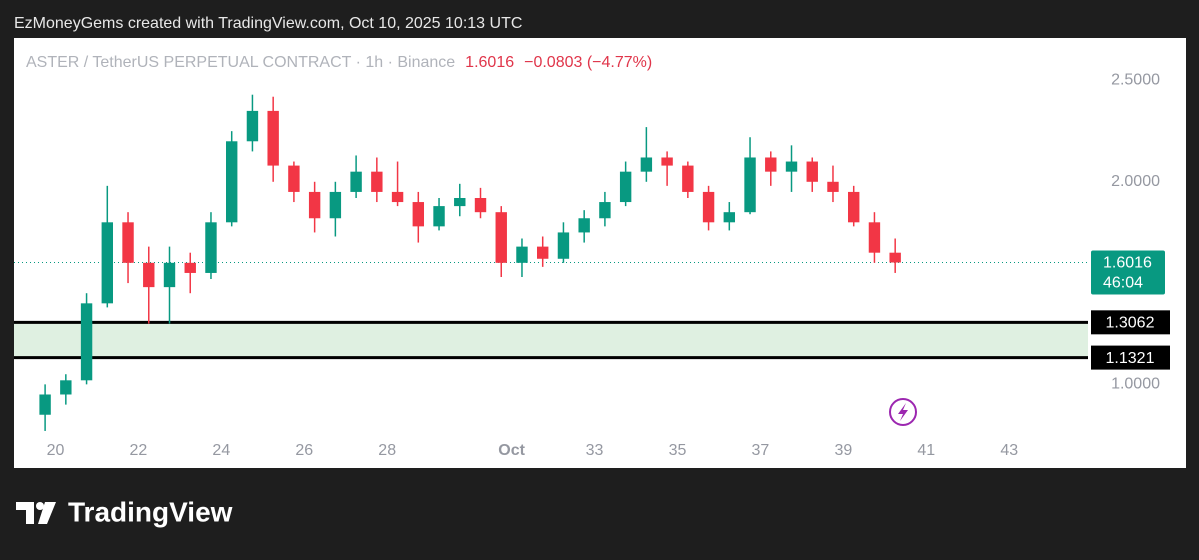  Describe the element at coordinates (150, 511) in the screenshot. I see `brand: TradingView` at that location.